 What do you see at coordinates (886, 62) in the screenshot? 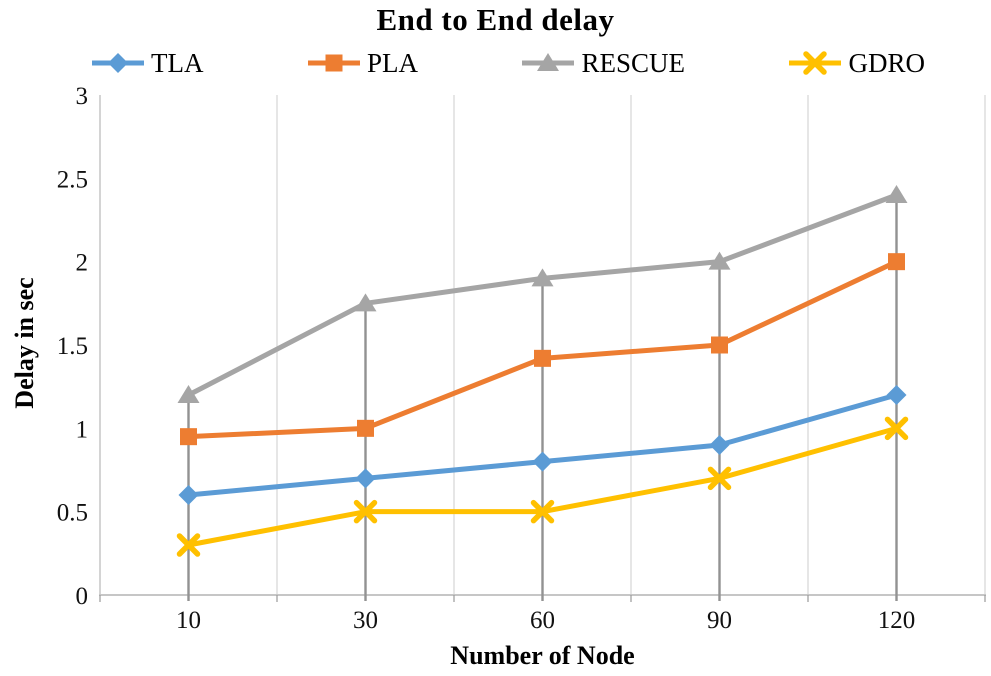
I see `legend-label-gdro: GDRO` at bounding box center [886, 62].